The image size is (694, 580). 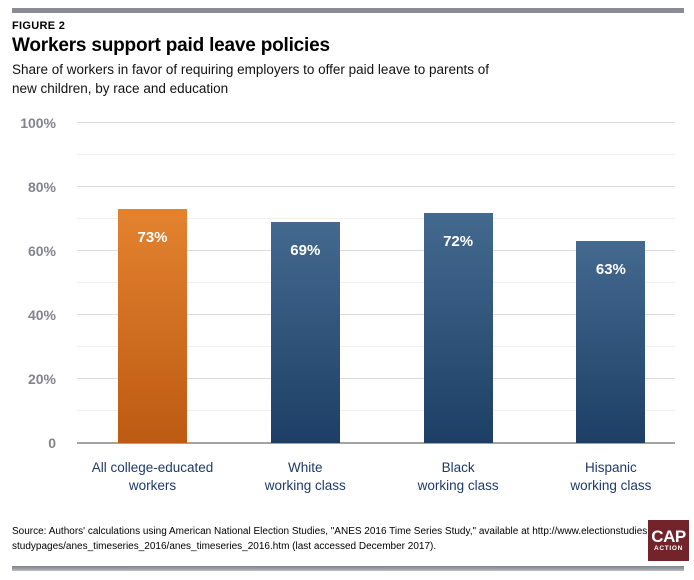 I want to click on y-tick-label-20: 20%, so click(x=41, y=379).